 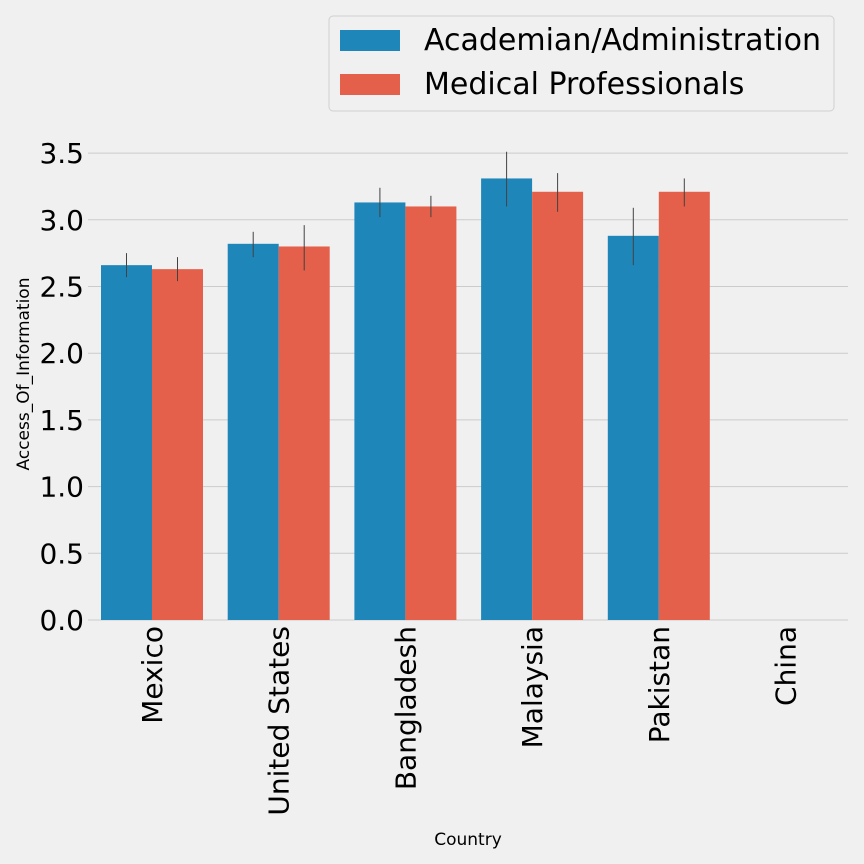 What do you see at coordinates (405, 708) in the screenshot?
I see `x-tick-label: Bangladesh` at bounding box center [405, 708].